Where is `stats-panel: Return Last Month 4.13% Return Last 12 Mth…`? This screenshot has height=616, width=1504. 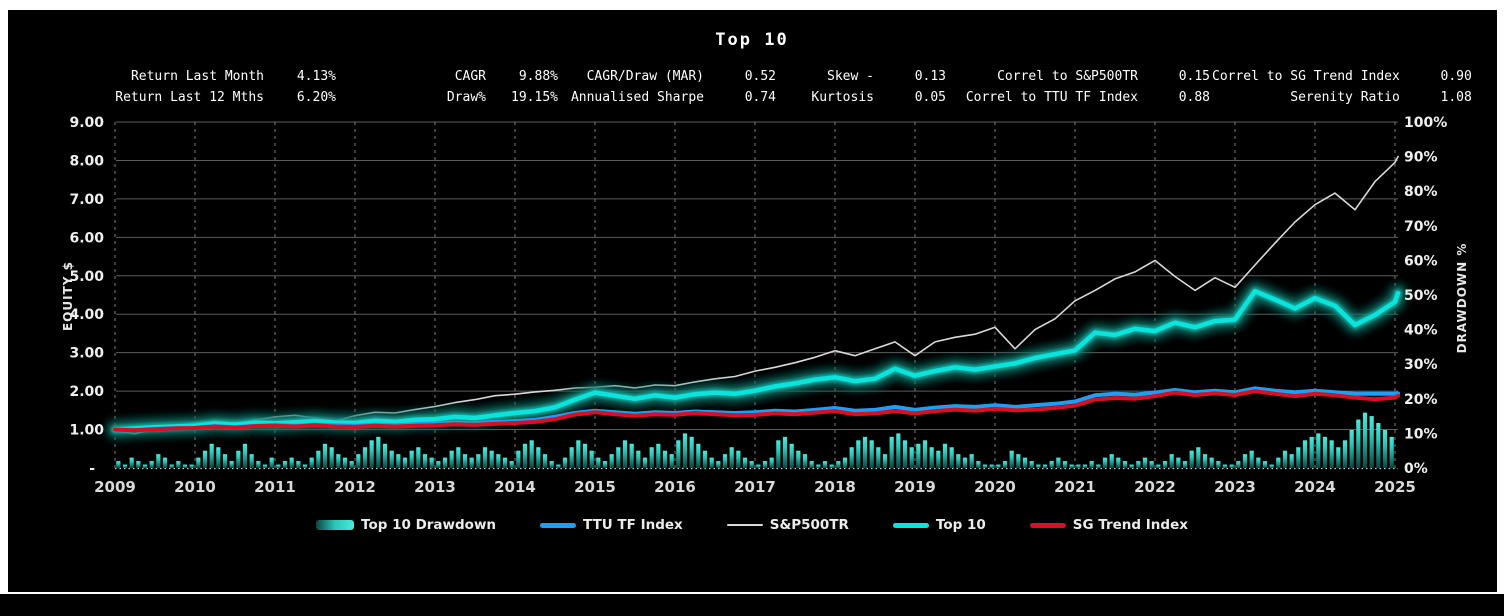
stats-panel: Return Last Month 4.13% Return Last 12 Mth… is located at coordinates (779, 87).